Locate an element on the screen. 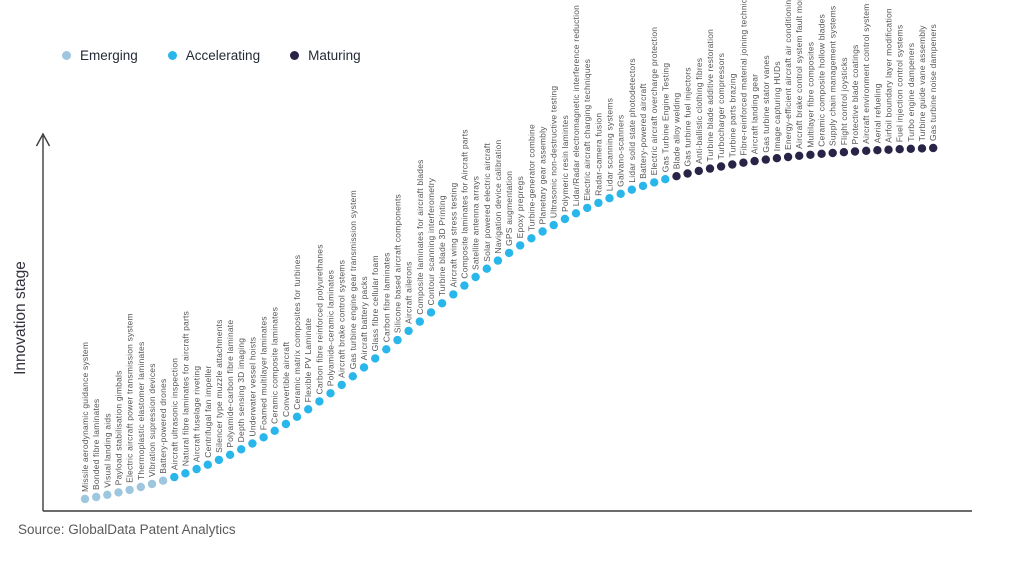 This screenshot has width=1024, height=576. legend-label: Emerging is located at coordinates (109, 55).